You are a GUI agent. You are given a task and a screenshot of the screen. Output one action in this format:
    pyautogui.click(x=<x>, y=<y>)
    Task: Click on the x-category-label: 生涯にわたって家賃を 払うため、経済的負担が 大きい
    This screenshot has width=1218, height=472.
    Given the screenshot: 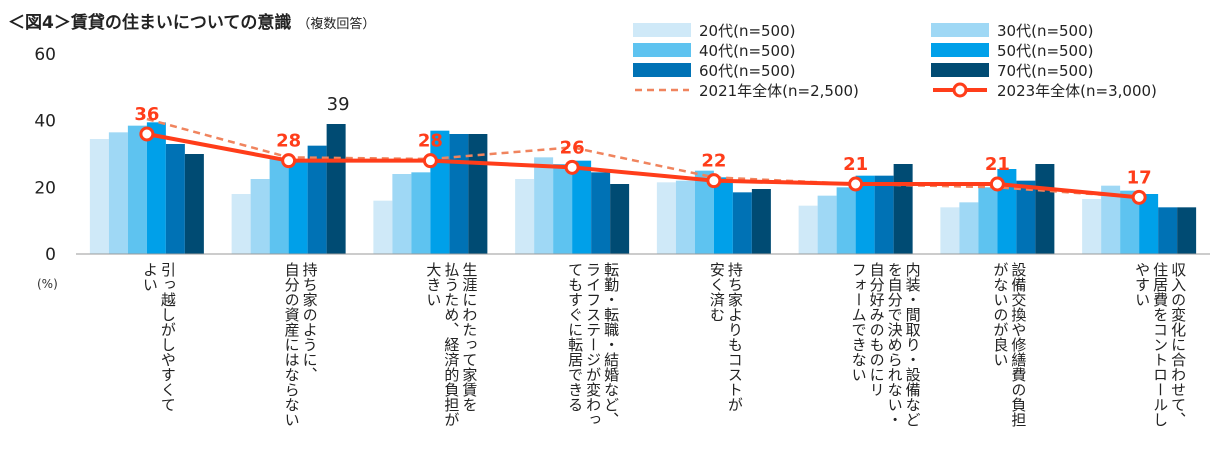 What is the action you would take?
    pyautogui.click(x=451, y=344)
    